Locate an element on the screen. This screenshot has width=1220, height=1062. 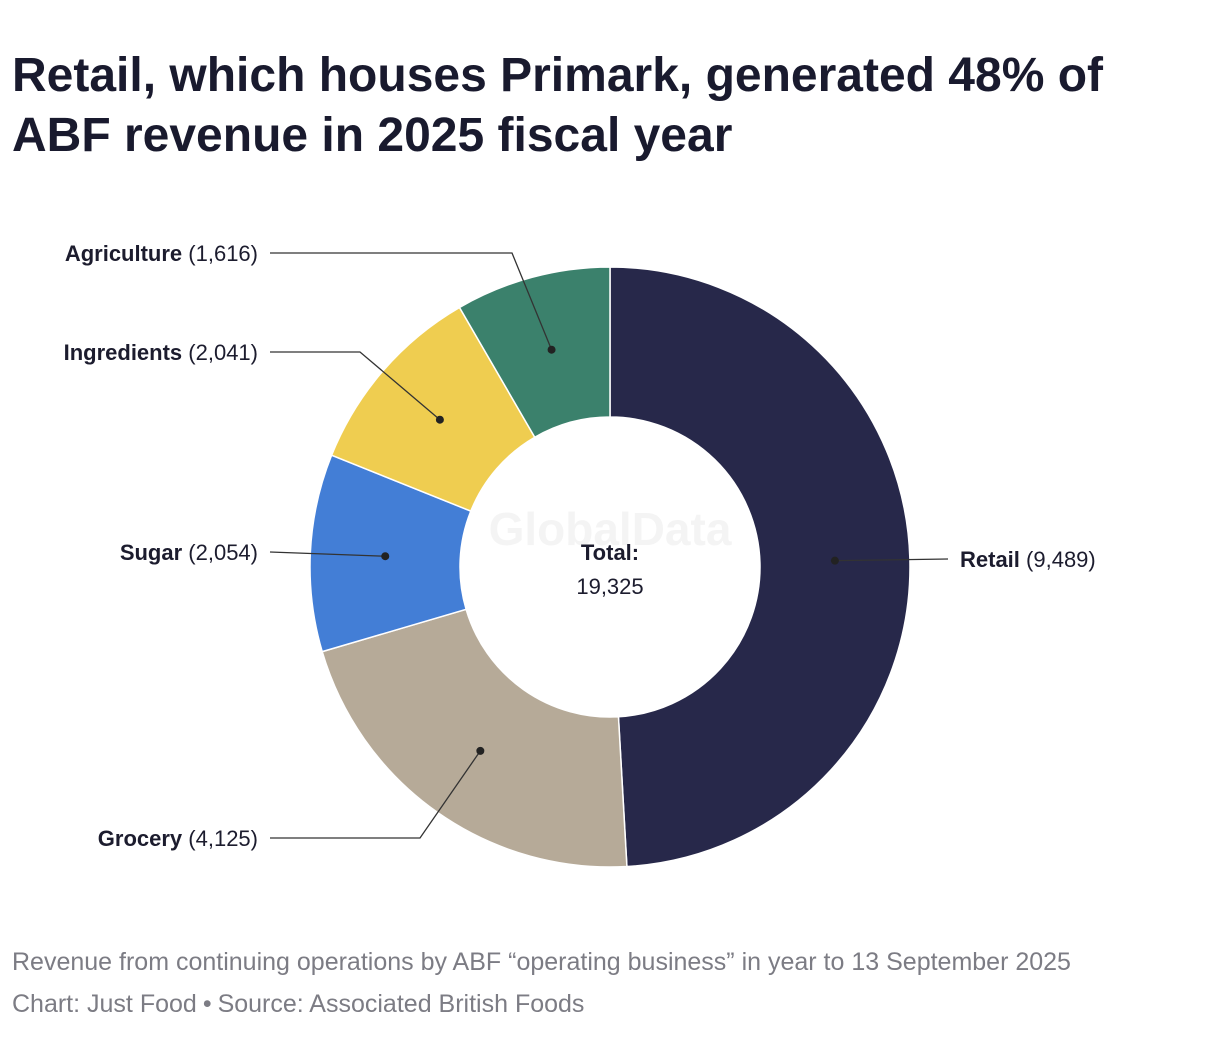
data-label-grocery: Grocery (4,125) is located at coordinates (178, 838).